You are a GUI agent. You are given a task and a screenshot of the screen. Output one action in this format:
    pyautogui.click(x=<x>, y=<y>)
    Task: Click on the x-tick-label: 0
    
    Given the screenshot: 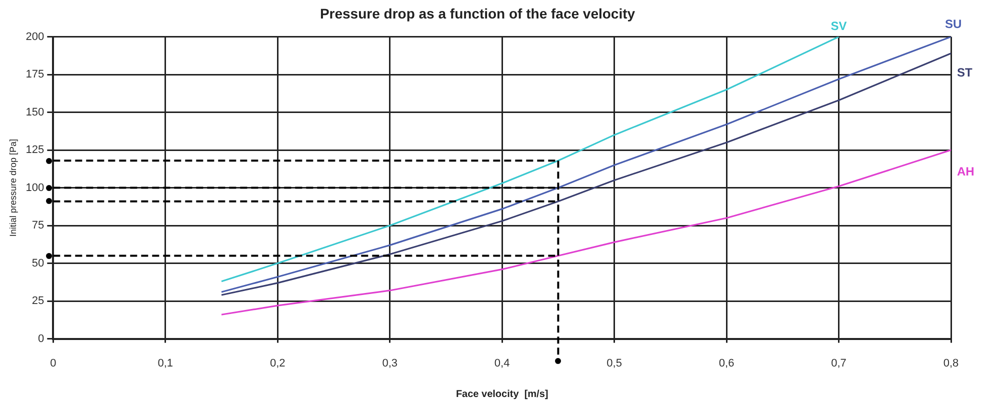 What is the action you would take?
    pyautogui.click(x=53, y=363)
    